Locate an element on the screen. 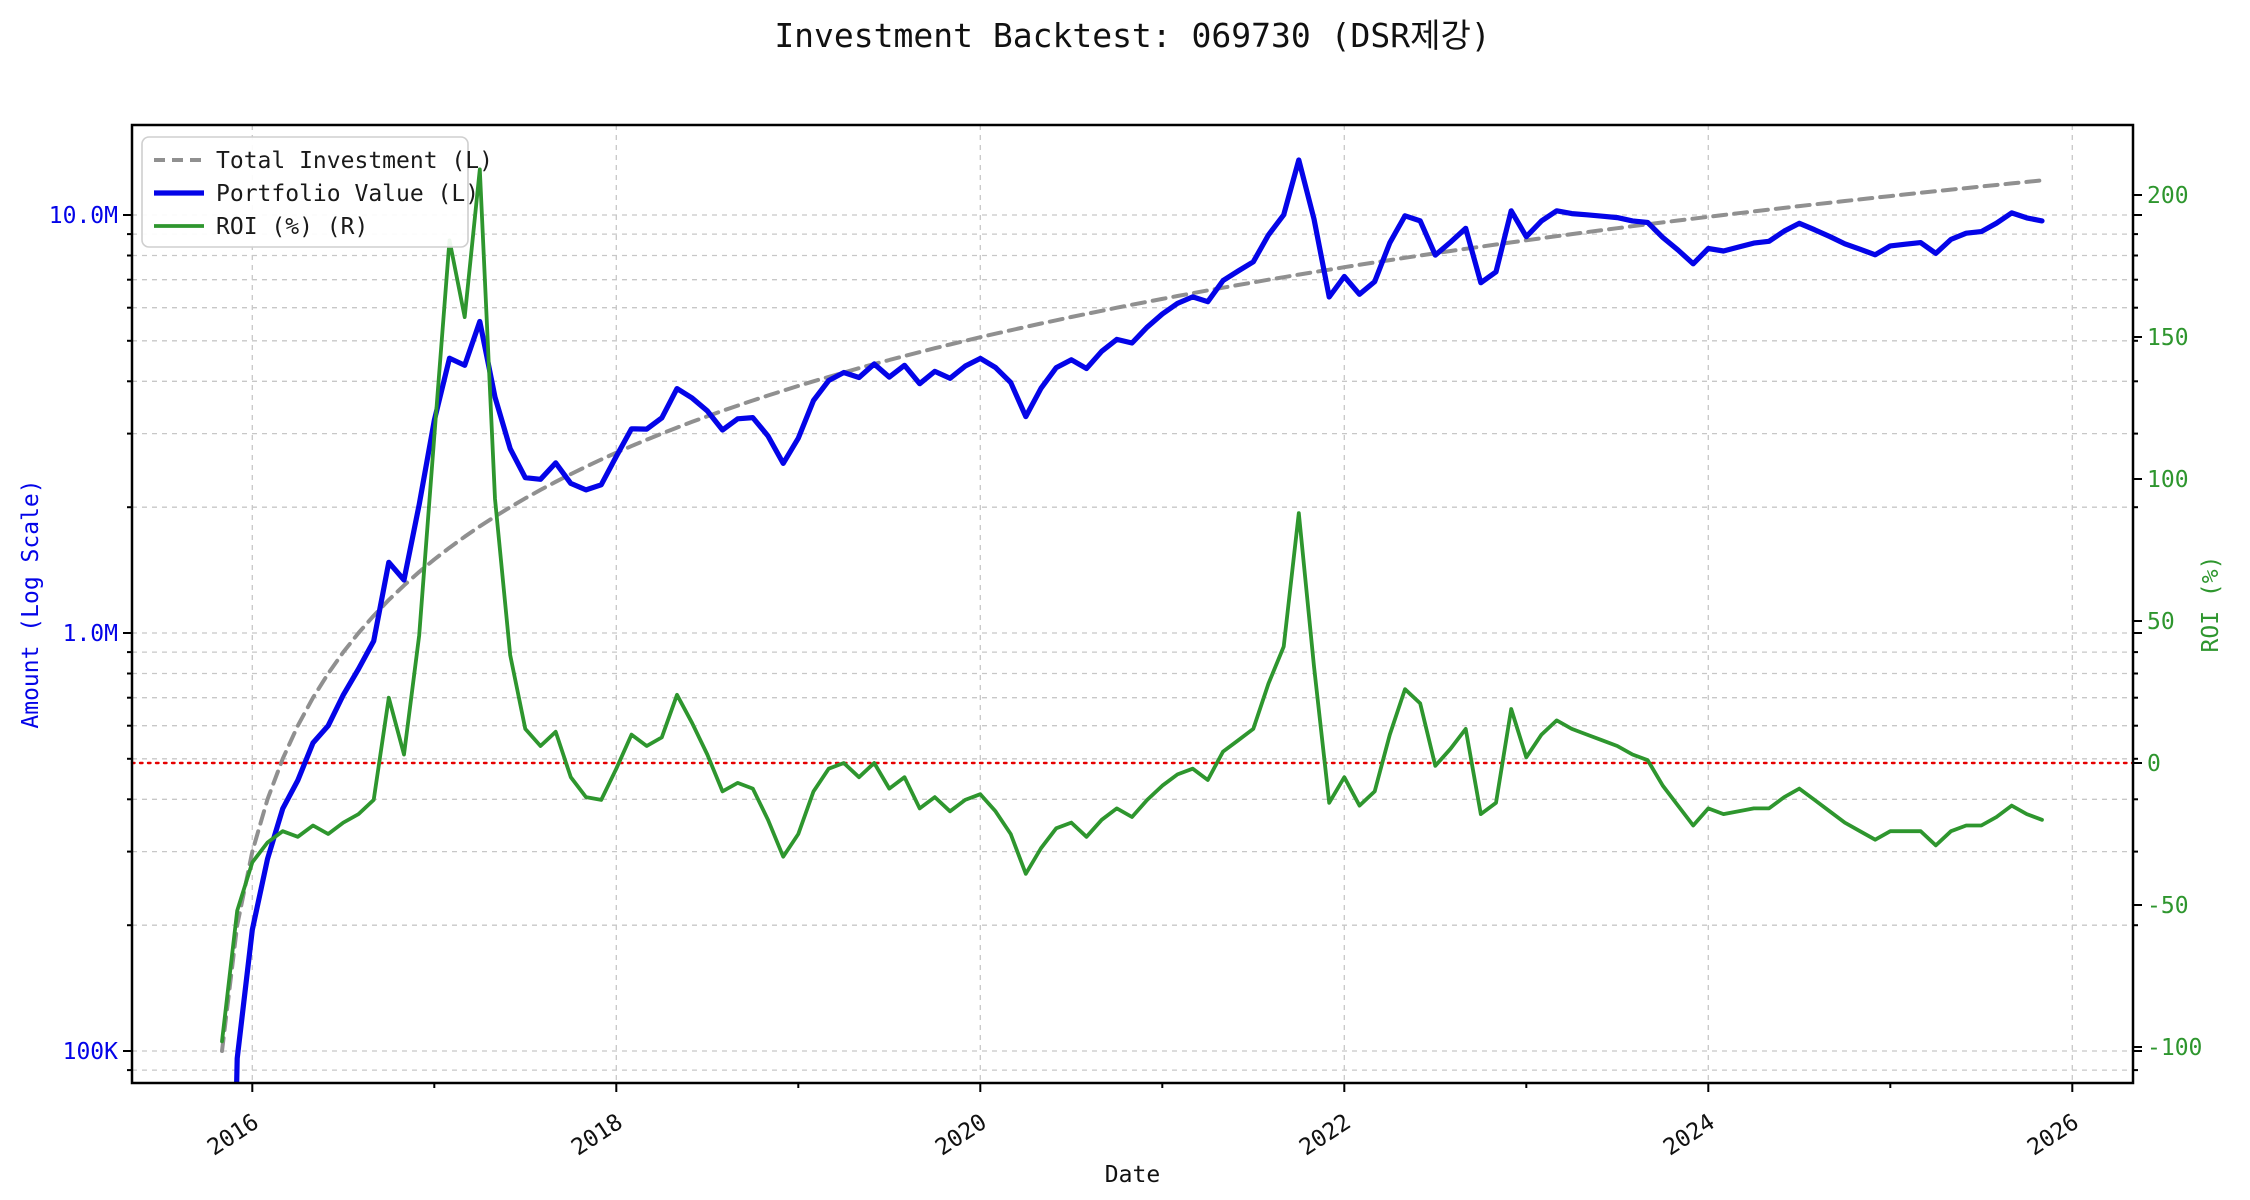 This screenshot has height=1200, width=2250. left-axis-label: Amount (Log Scale) is located at coordinates (31, 603).